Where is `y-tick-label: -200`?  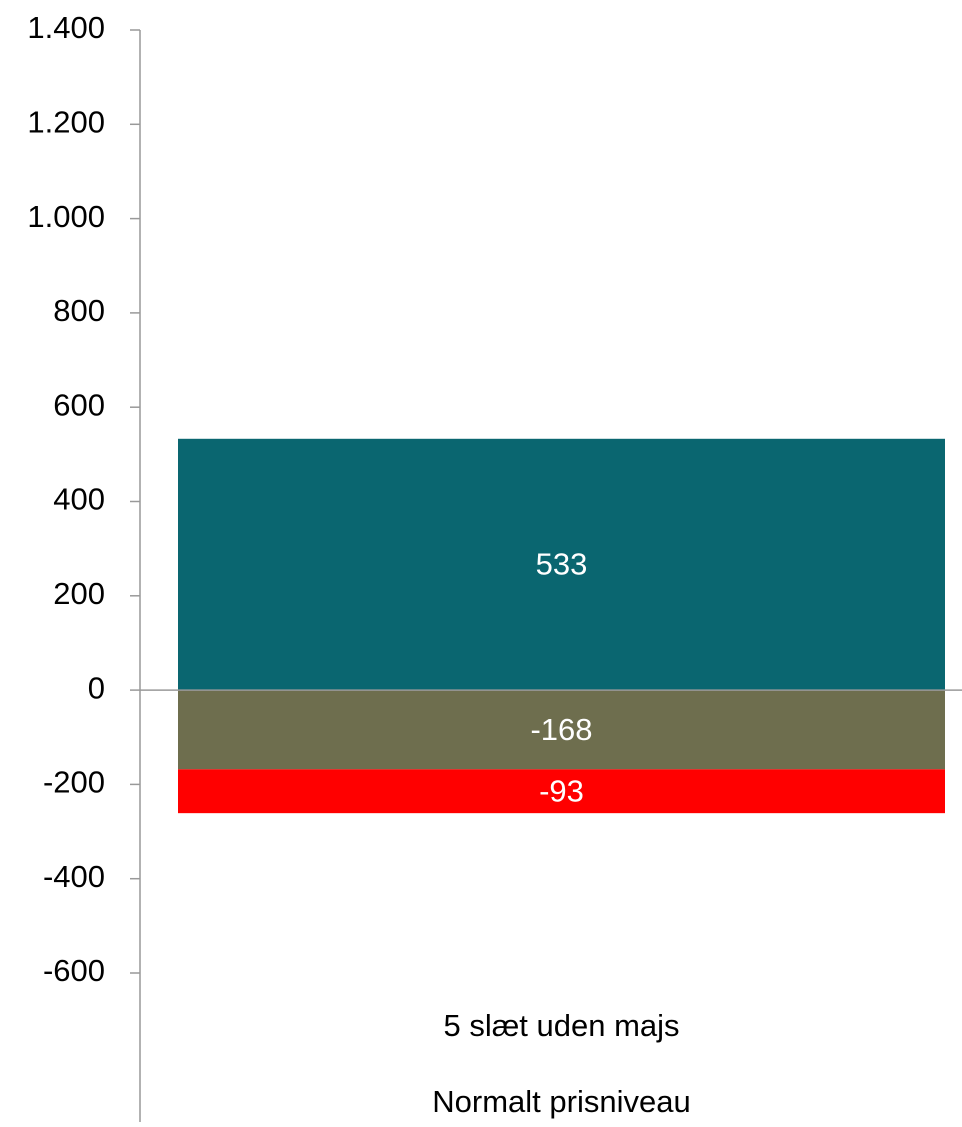
y-tick-label: -200 is located at coordinates (74, 782).